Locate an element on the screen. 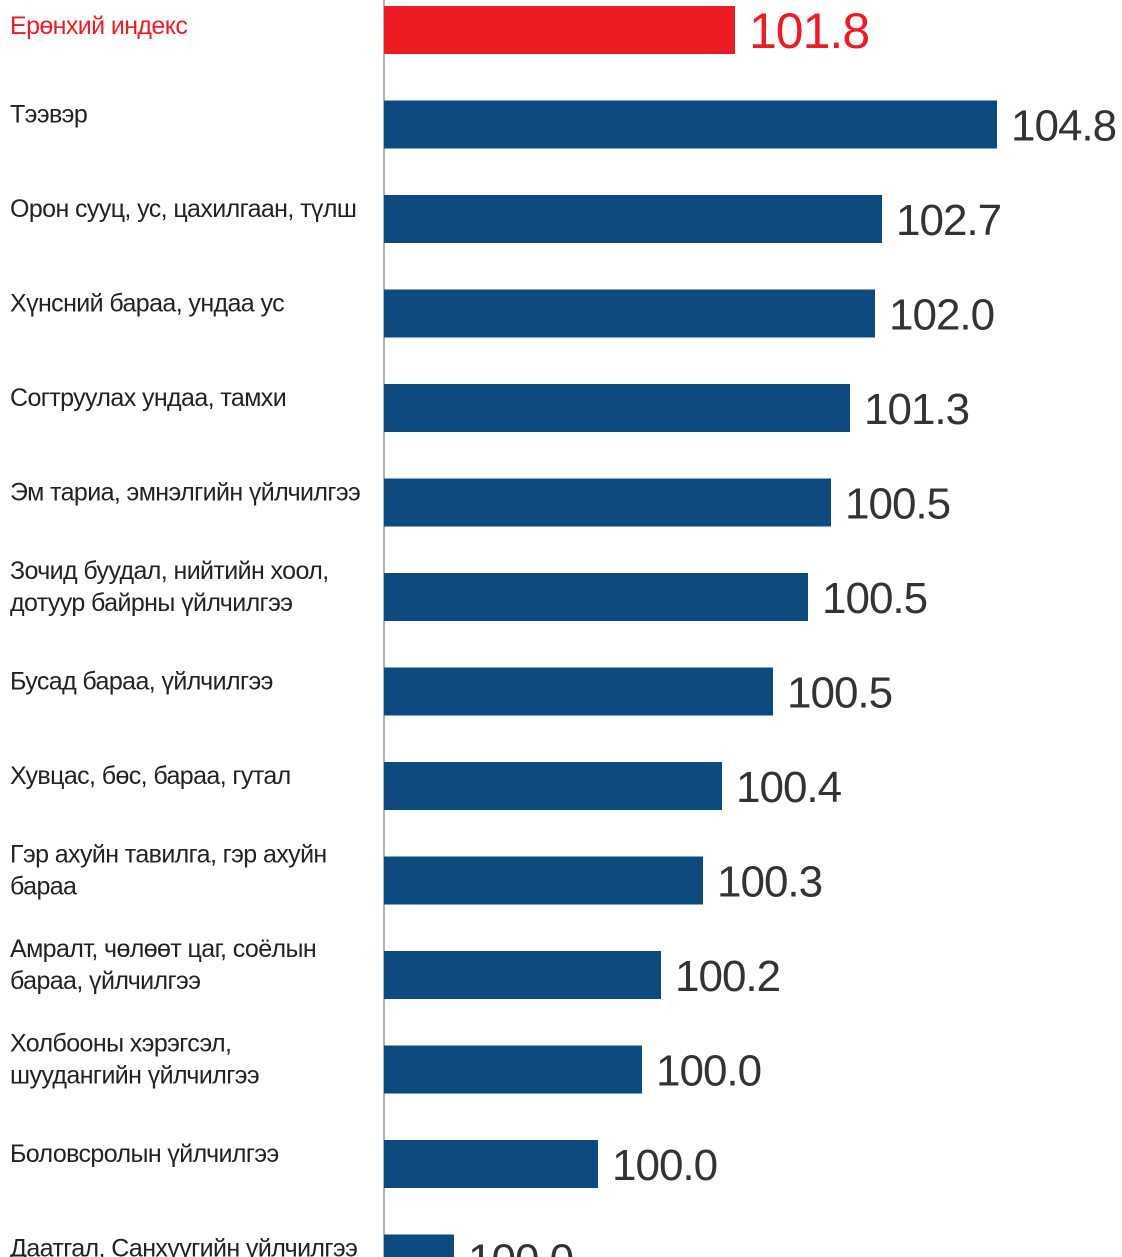 The width and height of the screenshot is (1122, 1257). bar-total-index is located at coordinates (559, 30).